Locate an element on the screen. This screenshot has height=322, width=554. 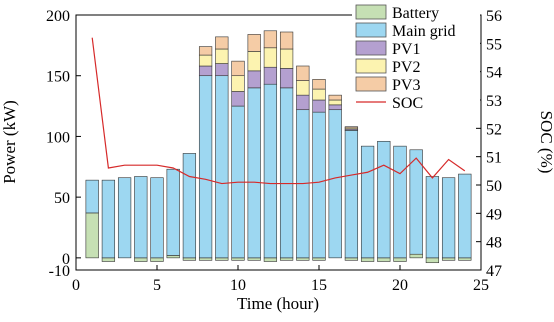
legend-swatch-pv1 is located at coordinates (371, 48).